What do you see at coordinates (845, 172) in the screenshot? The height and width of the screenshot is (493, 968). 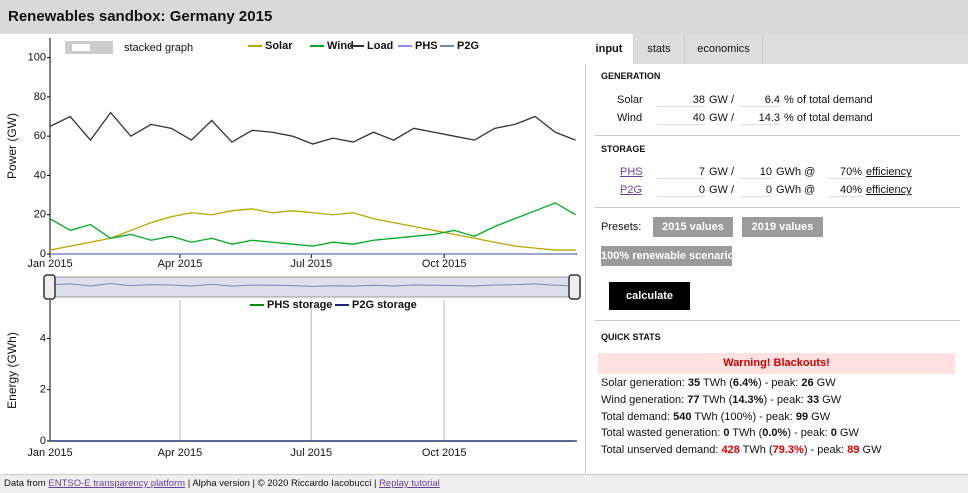 I see `input: 70%` at bounding box center [845, 172].